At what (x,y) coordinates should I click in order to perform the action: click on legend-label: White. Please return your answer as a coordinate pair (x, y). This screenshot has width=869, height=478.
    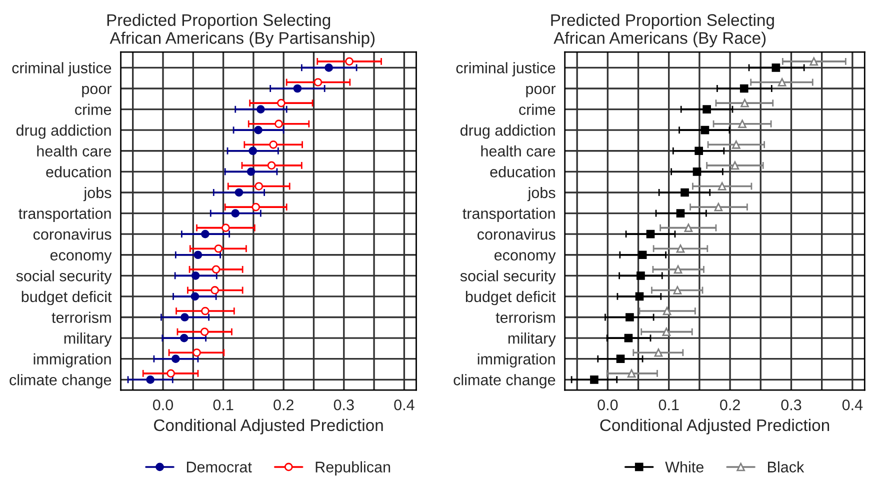
    Looking at the image, I should click on (684, 466).